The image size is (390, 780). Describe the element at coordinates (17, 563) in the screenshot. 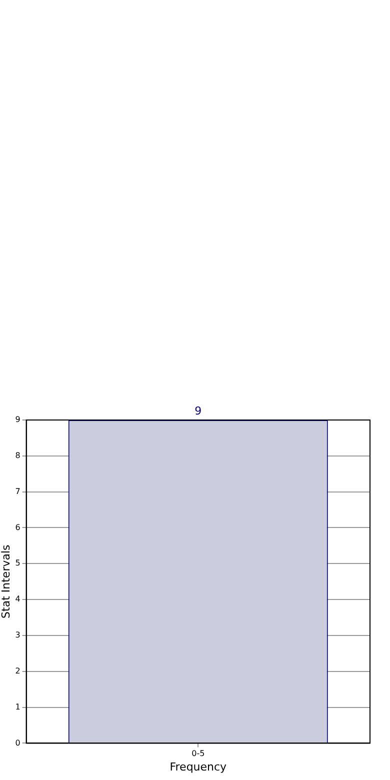

I see `y-tick-label: 5` at that location.